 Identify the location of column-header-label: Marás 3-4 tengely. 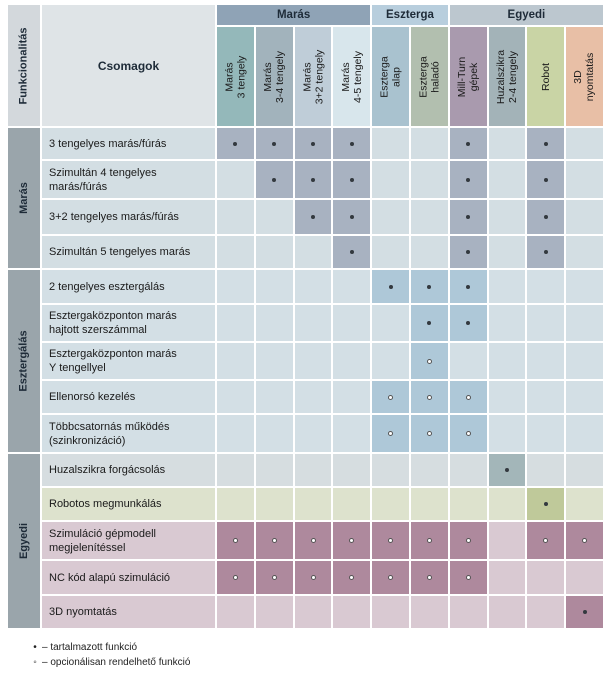
(274, 76).